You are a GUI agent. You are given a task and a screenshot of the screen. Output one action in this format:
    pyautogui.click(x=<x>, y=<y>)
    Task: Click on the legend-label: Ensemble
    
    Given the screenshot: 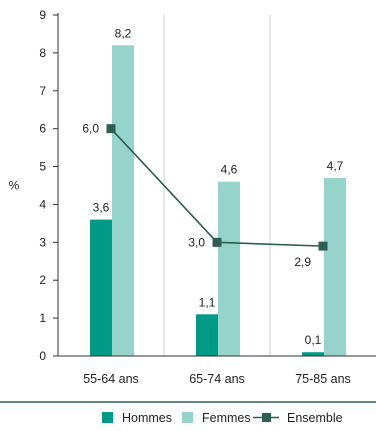 What is the action you would take?
    pyautogui.click(x=315, y=418)
    